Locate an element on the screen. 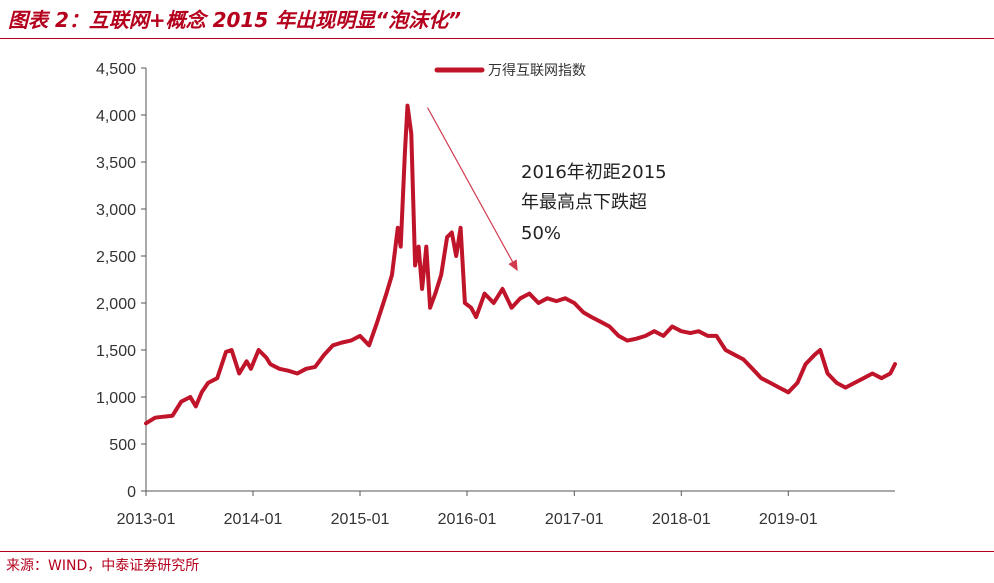  y-tick-label: 2,500 is located at coordinates (116, 257).